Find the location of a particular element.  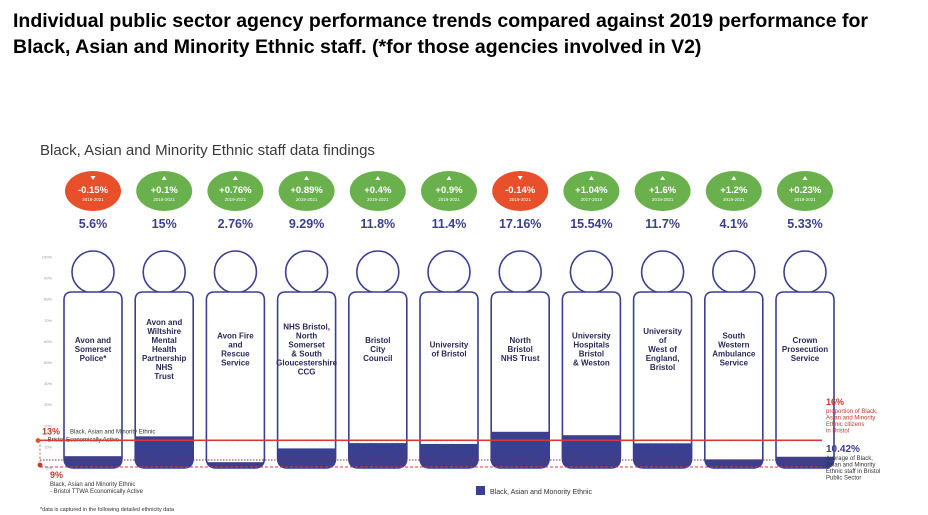

org-label: NHS is located at coordinates (165, 367).